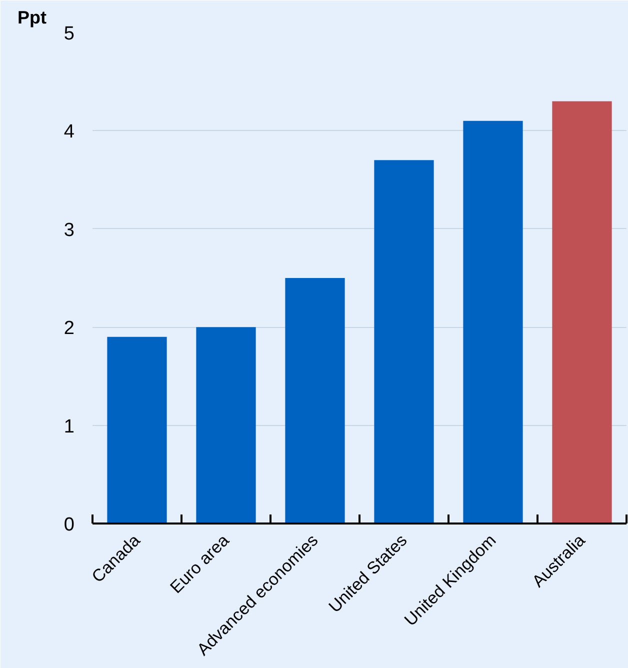 The height and width of the screenshot is (668, 628). Describe the element at coordinates (69, 230) in the screenshot. I see `y-tick-label: 3` at that location.